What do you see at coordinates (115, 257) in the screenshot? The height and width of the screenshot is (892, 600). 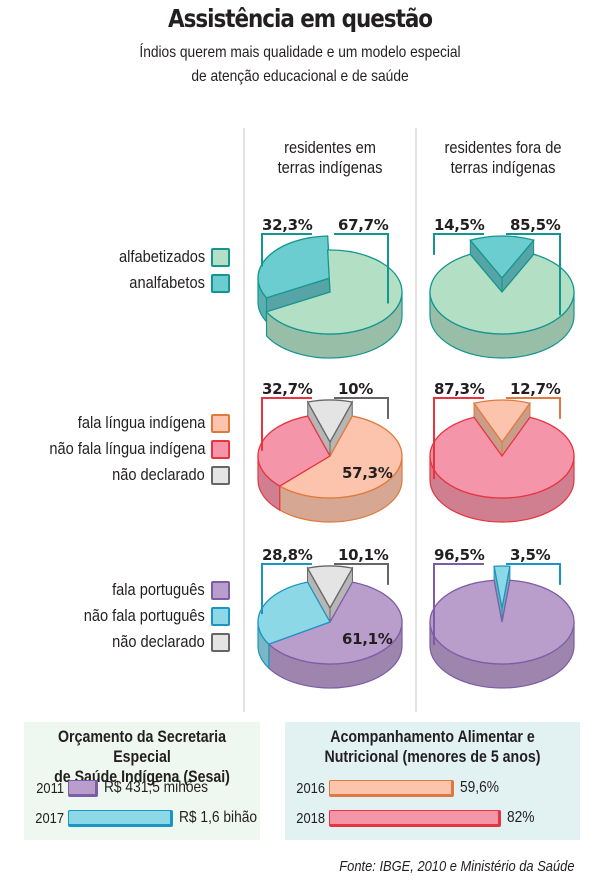 I see `legend-item-alfabetizados: alfabetizados` at bounding box center [115, 257].